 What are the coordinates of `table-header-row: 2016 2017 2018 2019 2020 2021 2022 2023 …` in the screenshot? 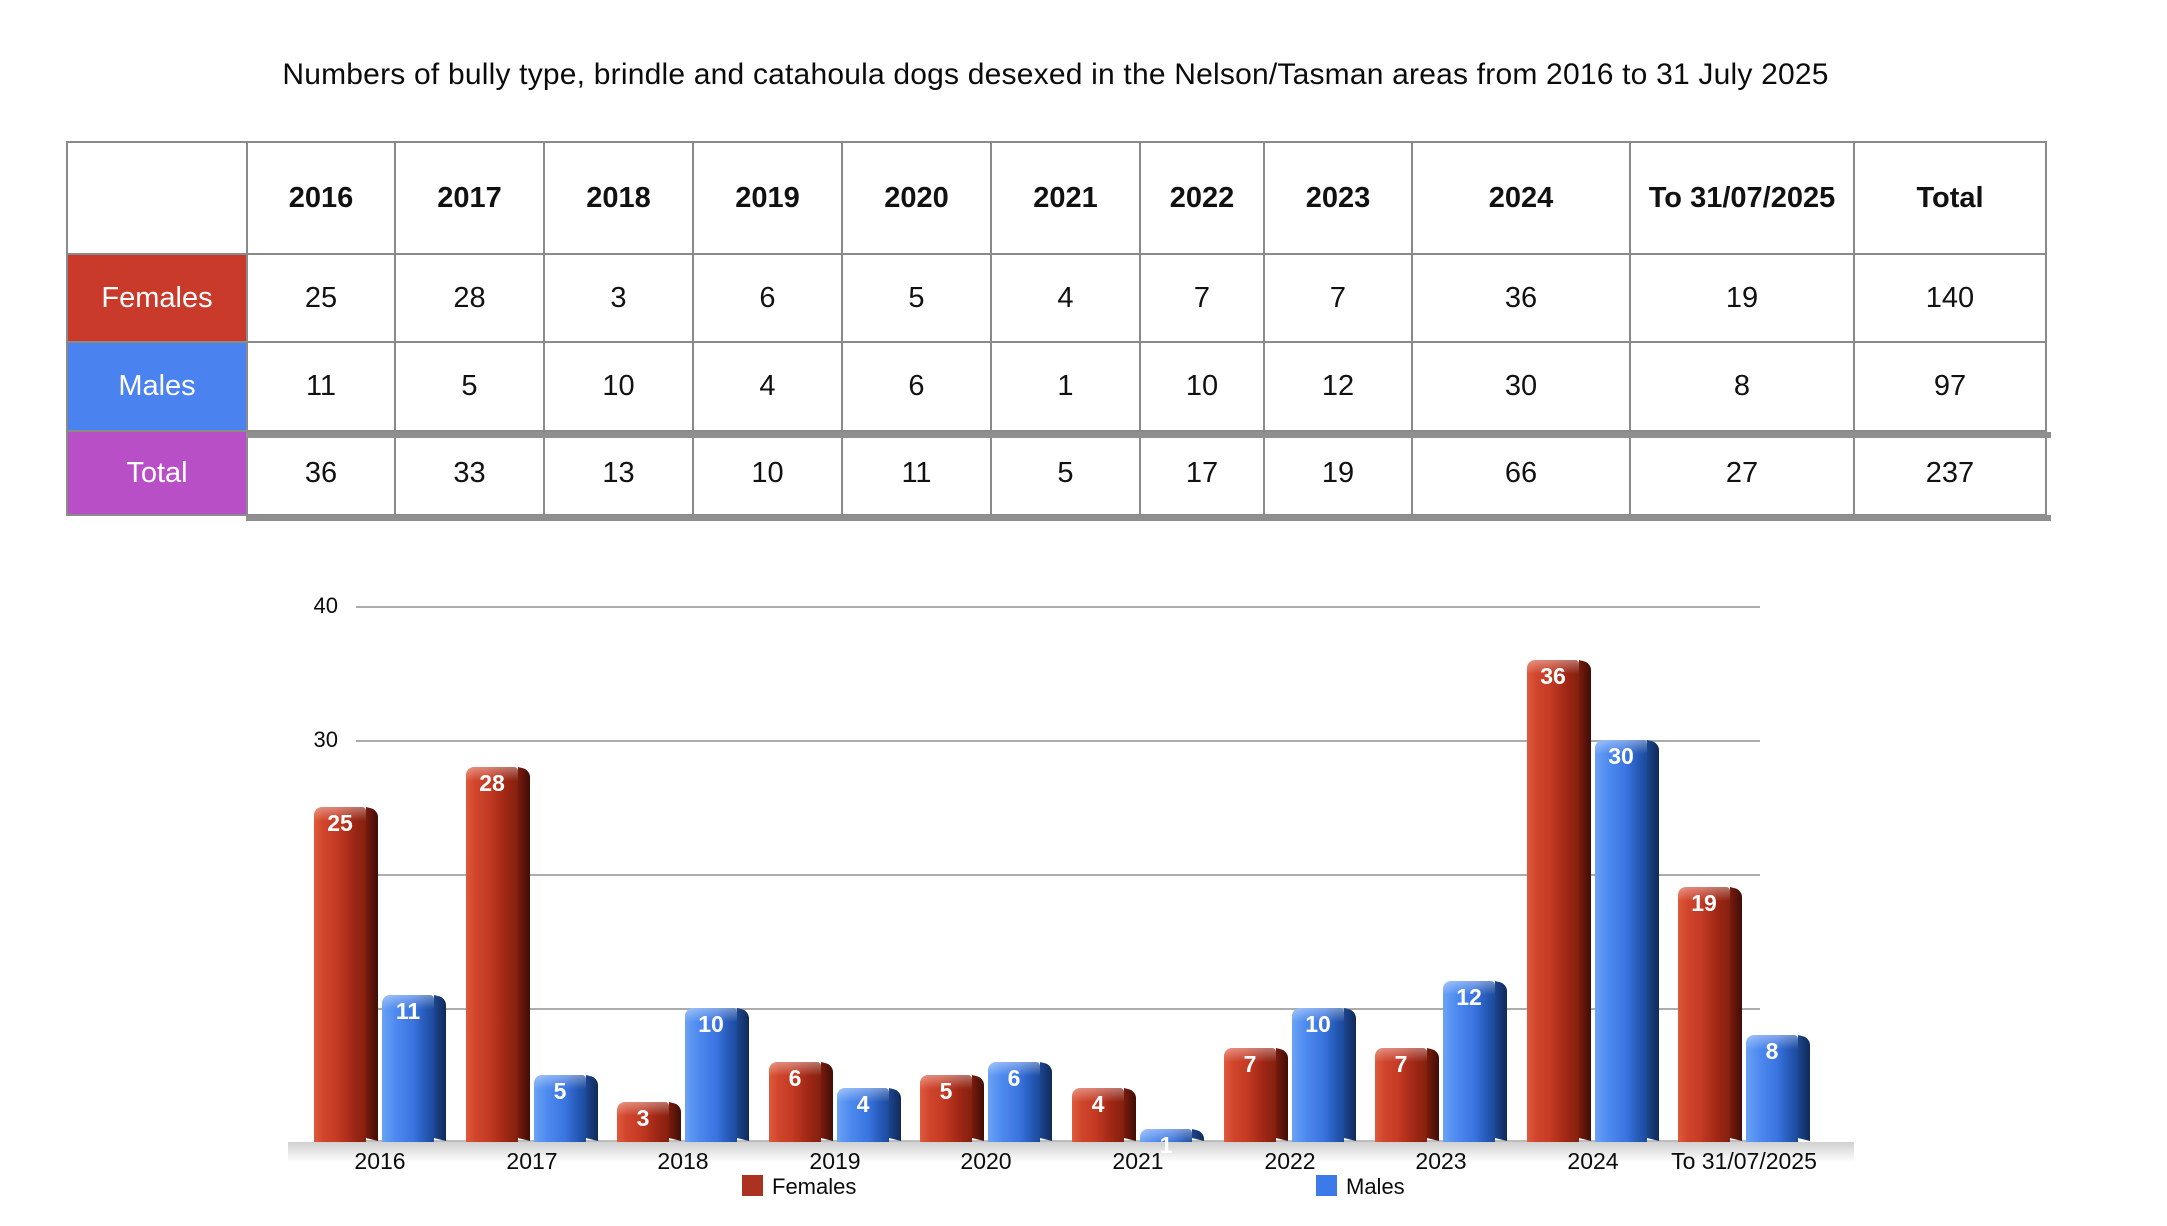 It's located at (1056, 198).